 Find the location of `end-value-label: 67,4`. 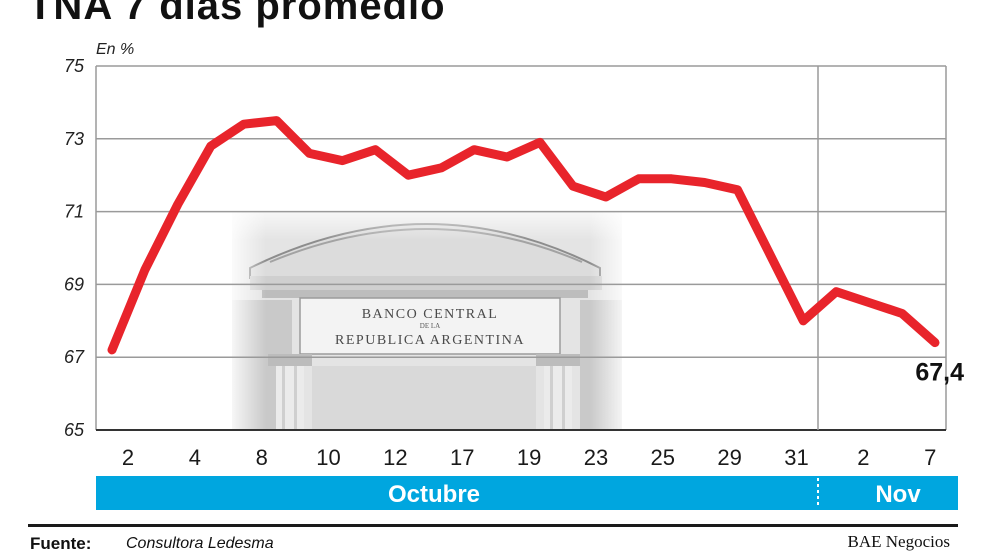

end-value-label: 67,4 is located at coordinates (939, 373).